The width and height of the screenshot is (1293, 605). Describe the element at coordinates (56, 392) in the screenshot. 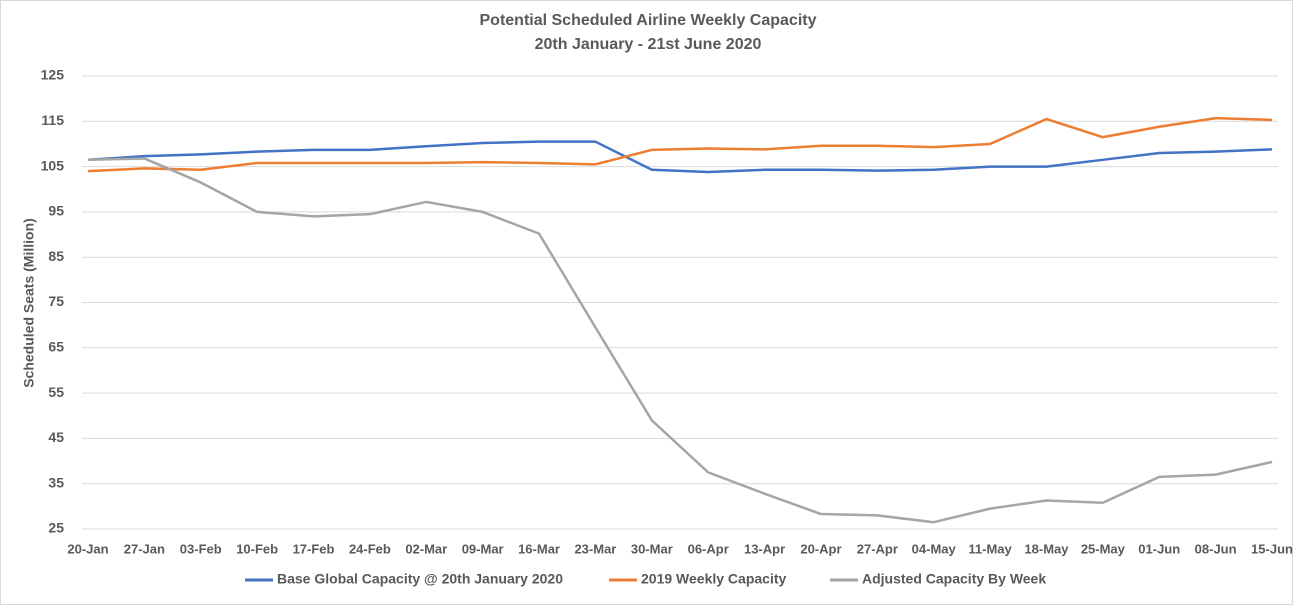

I see `y-tick-label: 55` at that location.